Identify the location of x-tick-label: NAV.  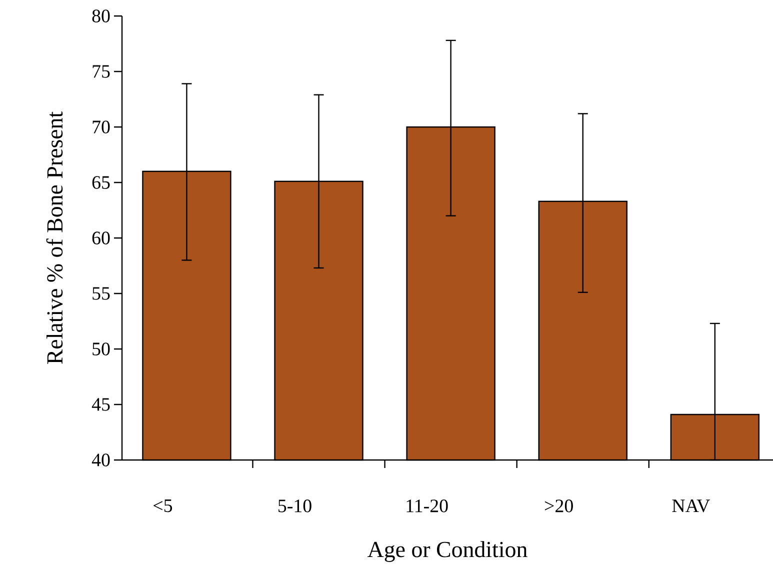
(691, 506).